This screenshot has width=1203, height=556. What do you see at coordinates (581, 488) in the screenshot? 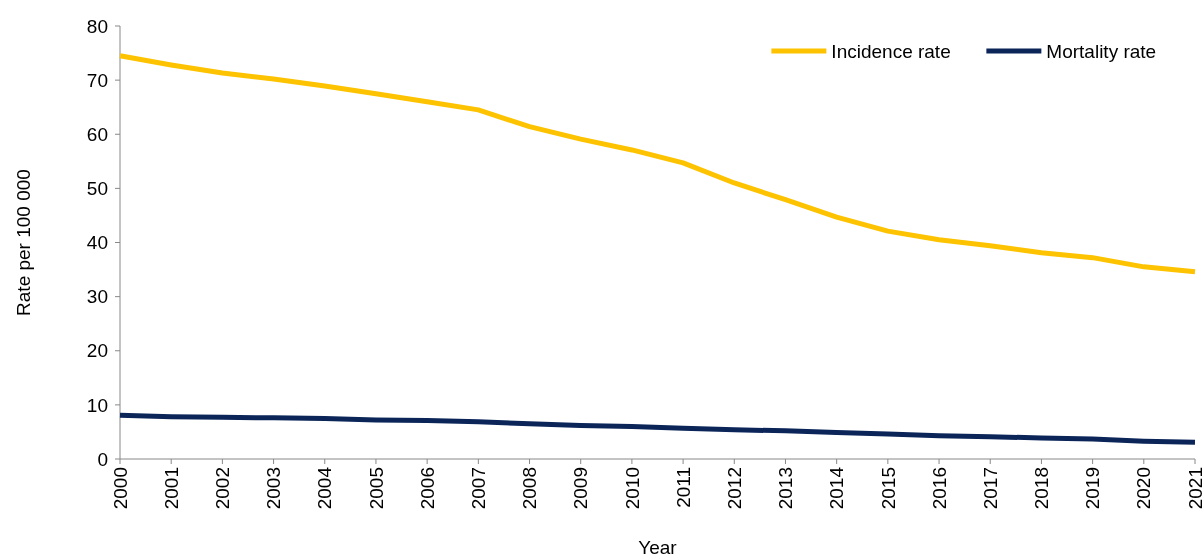
I see `x-tick-label: 2009` at bounding box center [581, 488].